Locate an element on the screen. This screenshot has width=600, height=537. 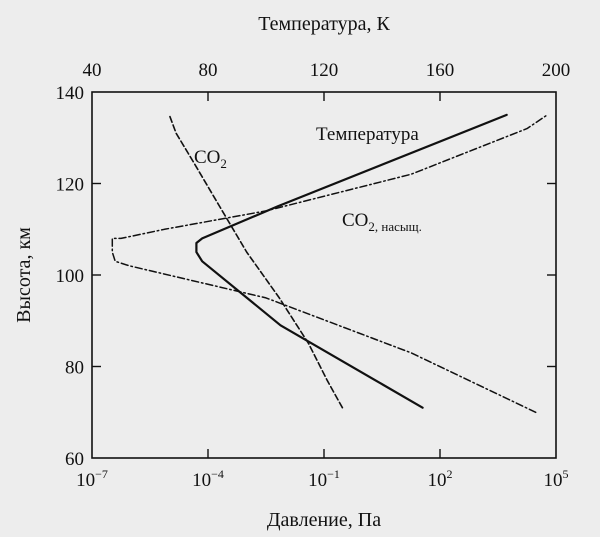
top-tick-label: 40 is located at coordinates (92, 70).